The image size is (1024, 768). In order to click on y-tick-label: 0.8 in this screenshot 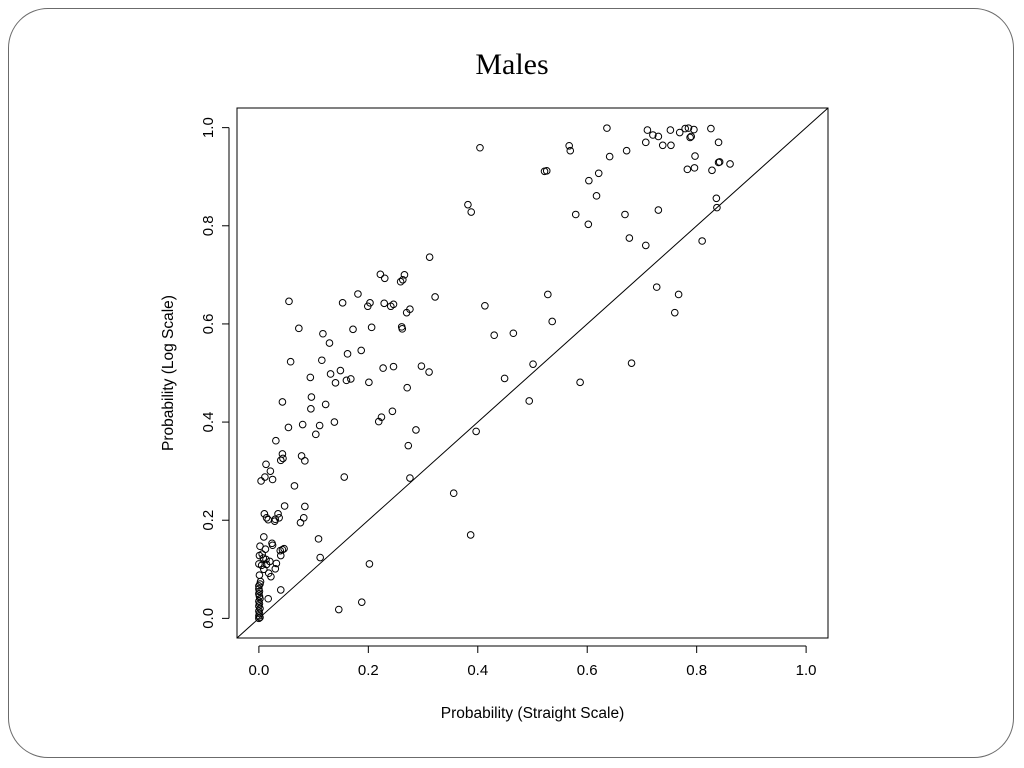, I will do `click(208, 225)`.